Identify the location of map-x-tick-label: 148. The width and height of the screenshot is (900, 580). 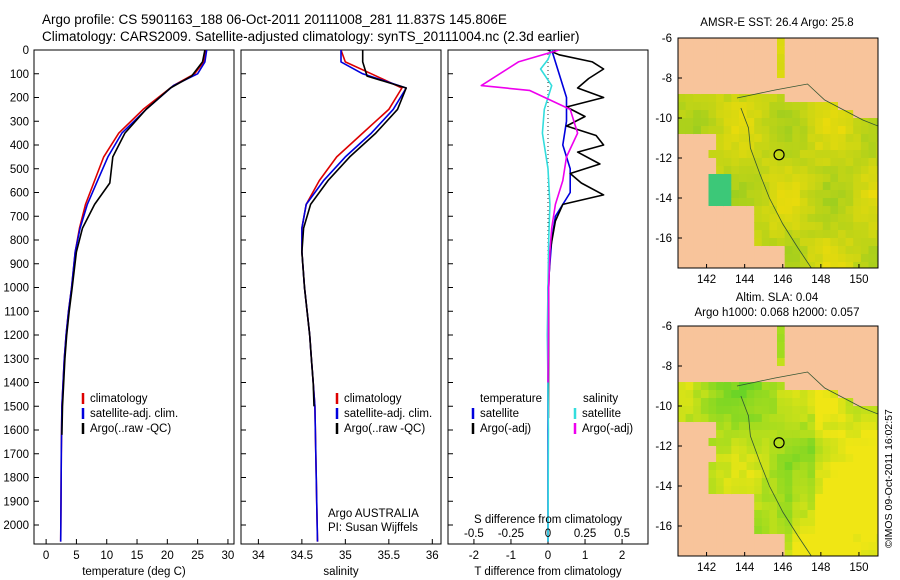
(820, 568).